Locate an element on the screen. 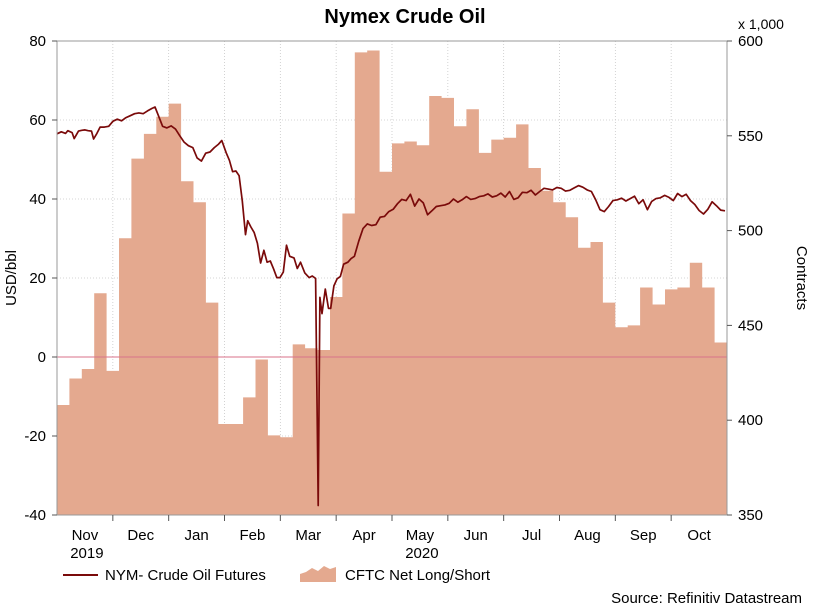 The height and width of the screenshot is (608, 815). left-tick-label: 20 is located at coordinates (37, 278).